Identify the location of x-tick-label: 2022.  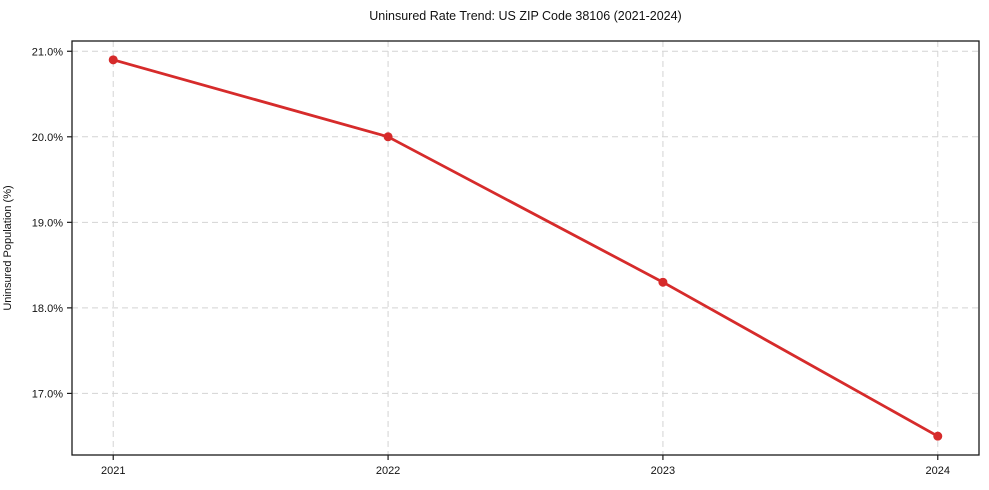
(388, 471).